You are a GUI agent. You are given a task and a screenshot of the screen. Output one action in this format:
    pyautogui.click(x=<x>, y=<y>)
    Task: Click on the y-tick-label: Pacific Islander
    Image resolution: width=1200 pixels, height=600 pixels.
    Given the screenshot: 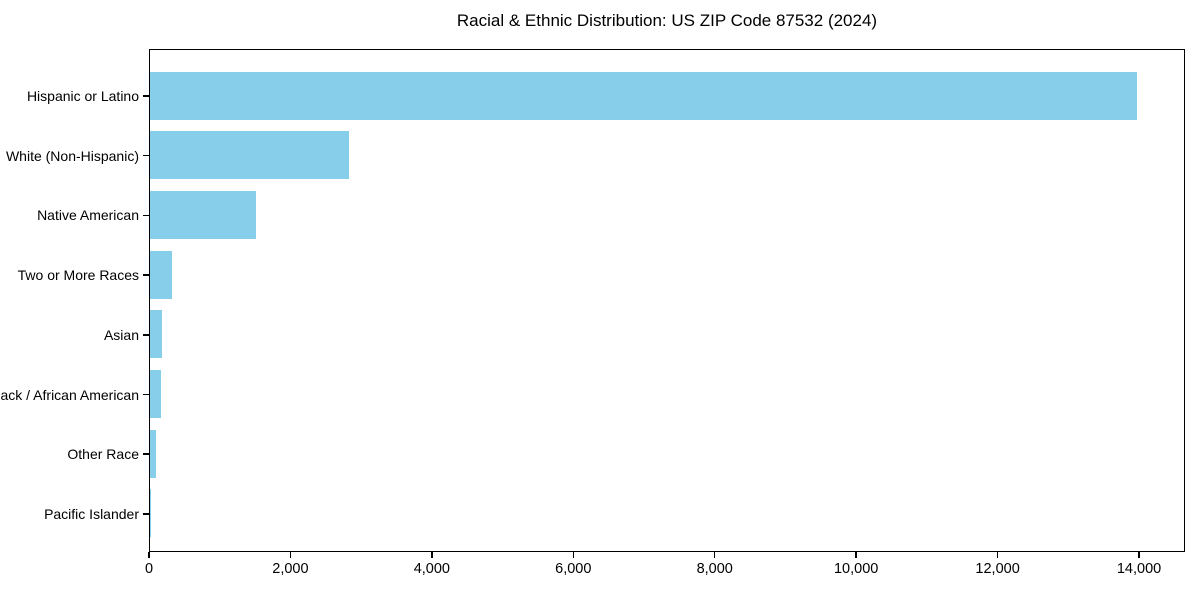 What is the action you would take?
    pyautogui.click(x=91, y=513)
    